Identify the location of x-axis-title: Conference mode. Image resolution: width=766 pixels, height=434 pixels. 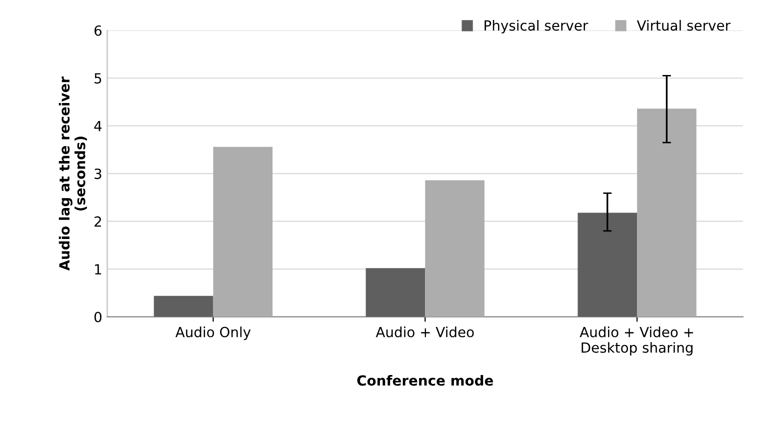
(425, 380).